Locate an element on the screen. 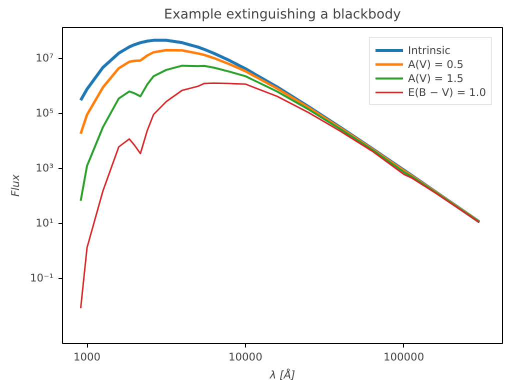  y-tick-label: 10⁷ is located at coordinates (45, 58).